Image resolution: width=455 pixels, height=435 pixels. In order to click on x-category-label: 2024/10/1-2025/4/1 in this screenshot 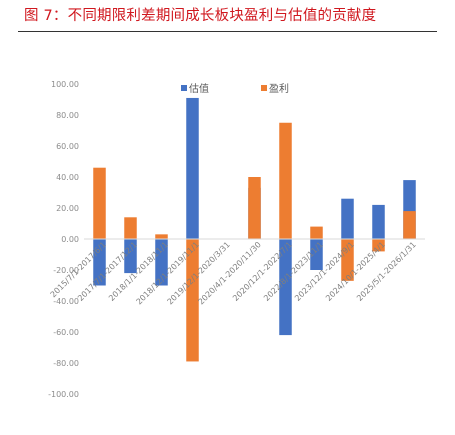, I will do `click(355, 271)`.